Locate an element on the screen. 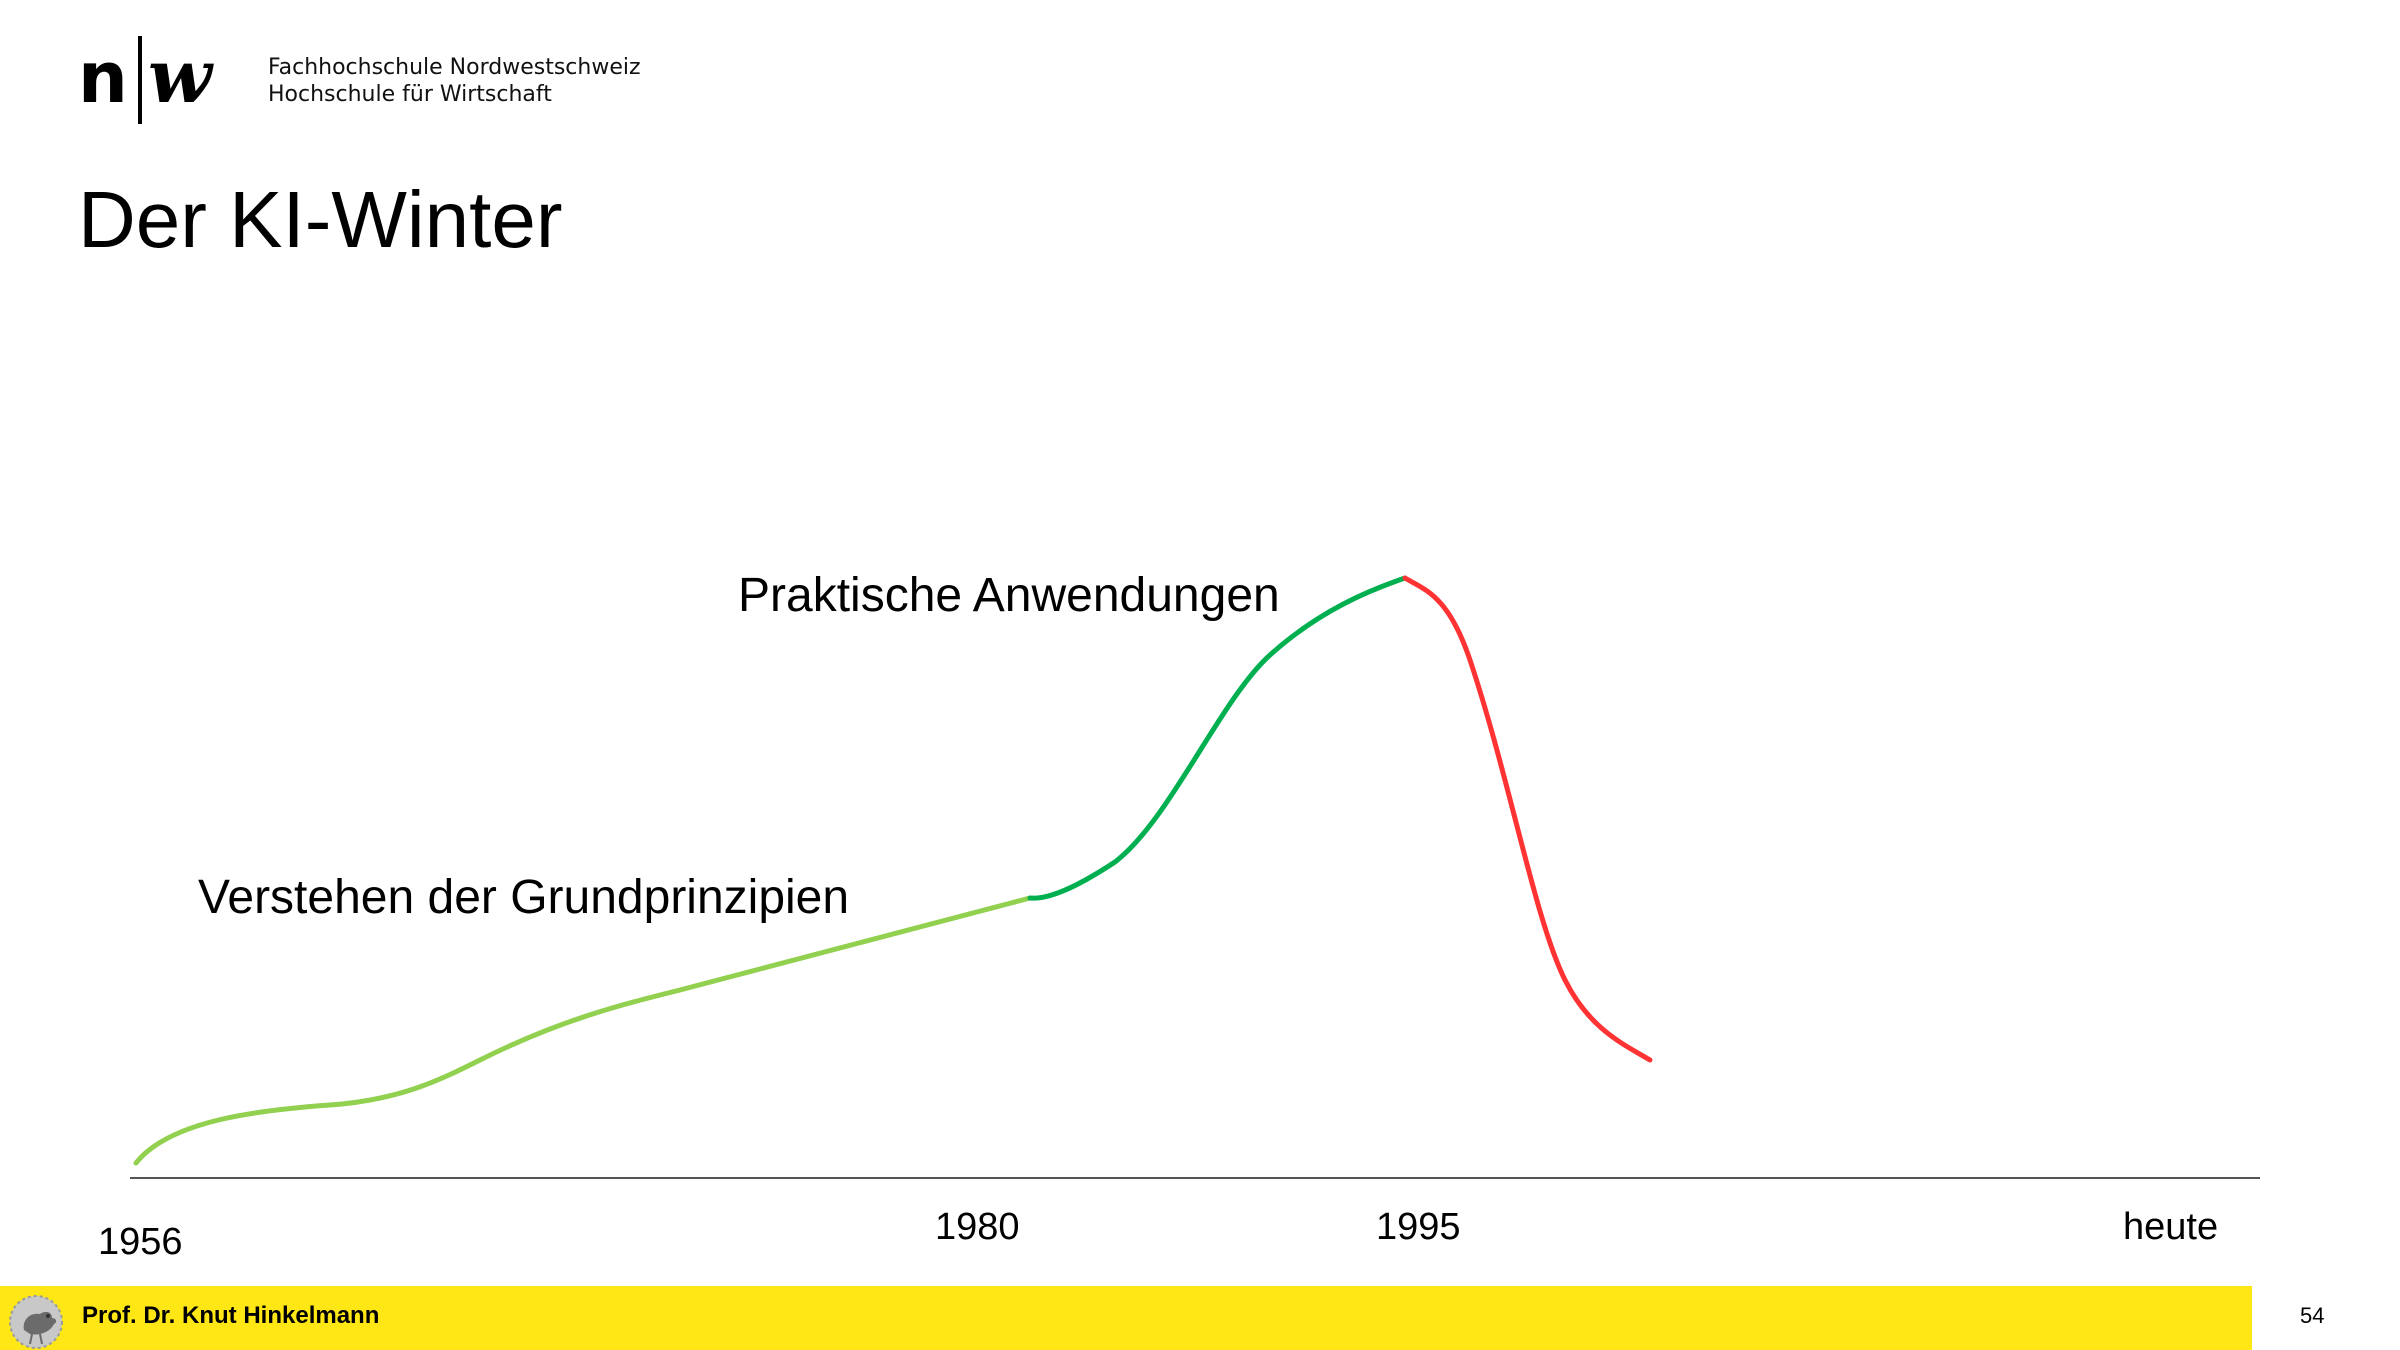 The height and width of the screenshot is (1350, 2400). curve-decline is located at coordinates (1527, 819).